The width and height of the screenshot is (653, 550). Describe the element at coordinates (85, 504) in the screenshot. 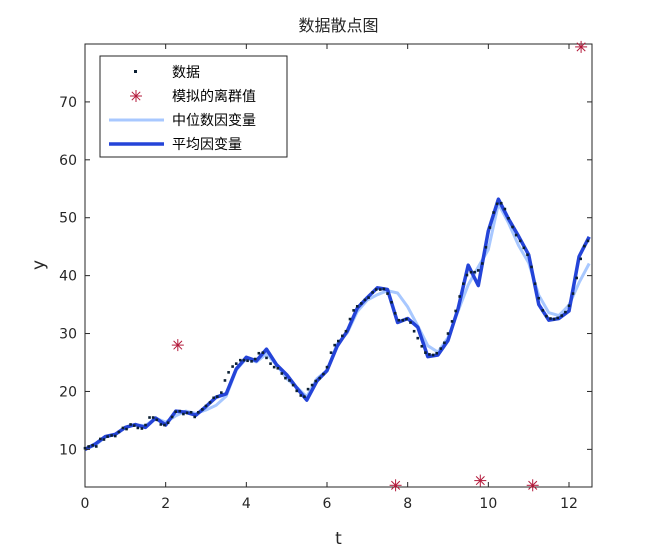

I see `x-tick-label: 0` at that location.